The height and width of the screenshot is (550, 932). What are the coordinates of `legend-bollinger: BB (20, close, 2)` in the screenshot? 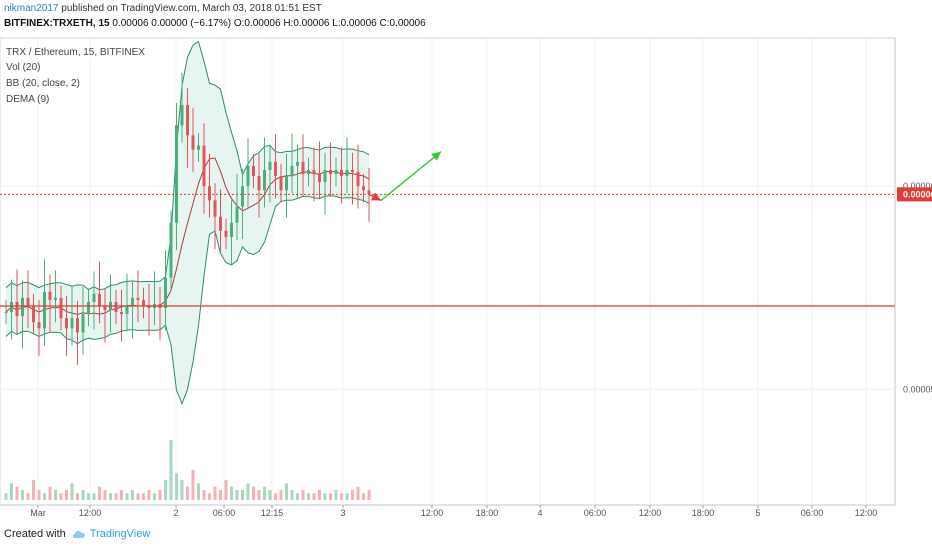 It's located at (43, 83).